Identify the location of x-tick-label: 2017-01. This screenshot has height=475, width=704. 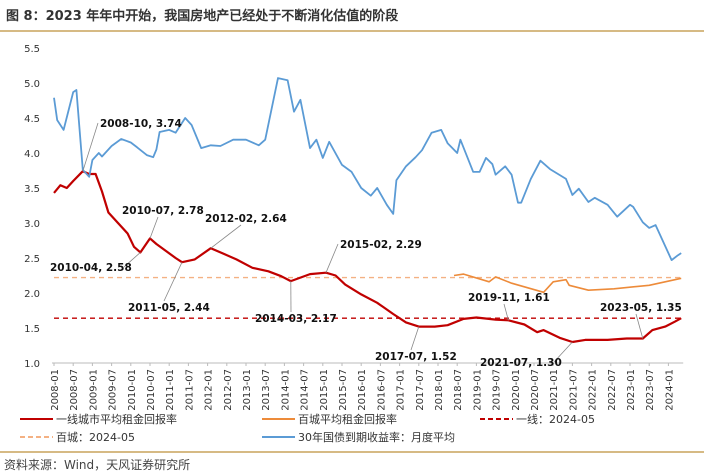
(401, 390).